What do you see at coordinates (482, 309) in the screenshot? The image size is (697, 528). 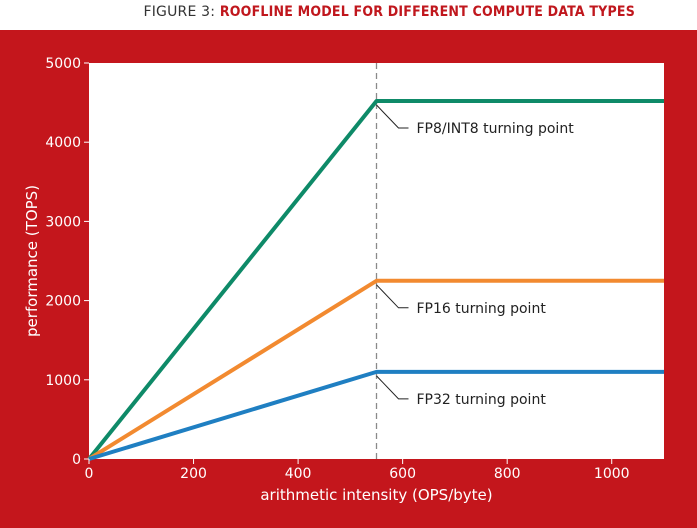 I see `annotation-label: FP16 turning point` at bounding box center [482, 309].